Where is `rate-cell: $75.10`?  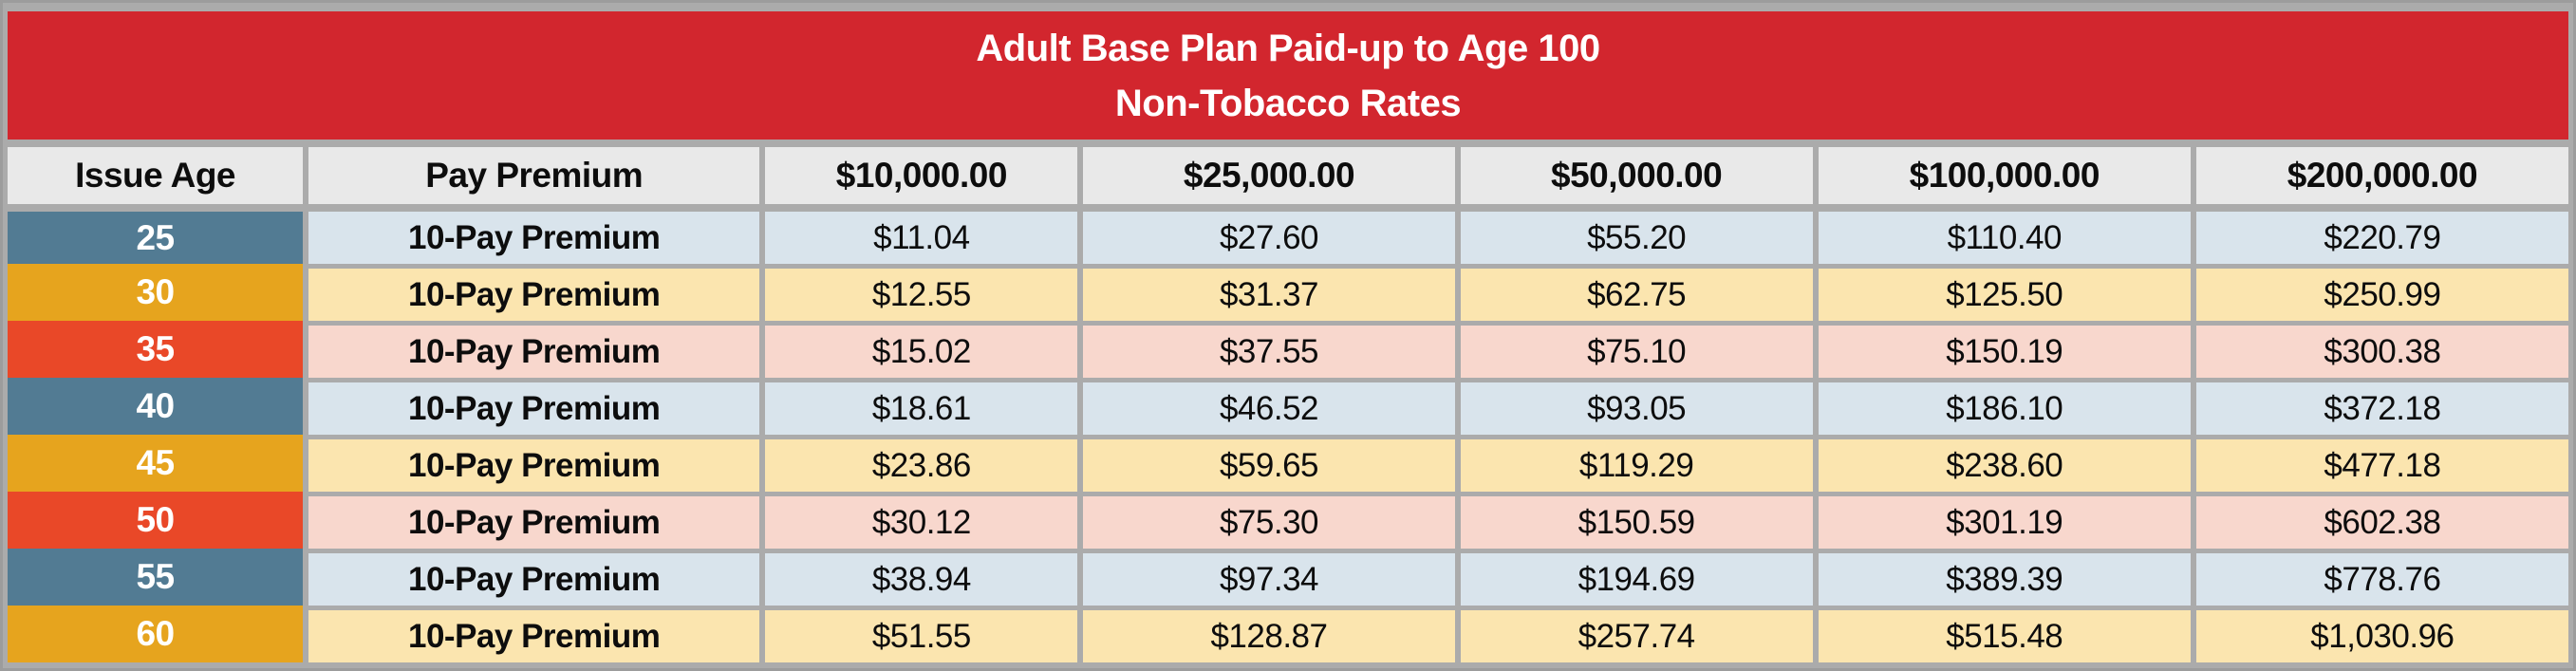
rate-cell: $75.10 is located at coordinates (1636, 352).